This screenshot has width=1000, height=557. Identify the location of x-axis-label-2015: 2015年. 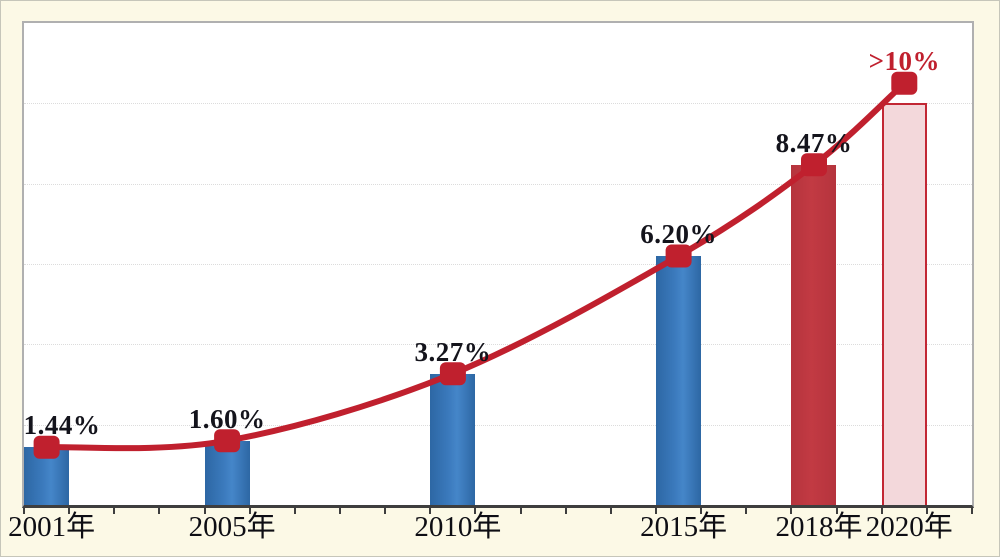
(684, 527).